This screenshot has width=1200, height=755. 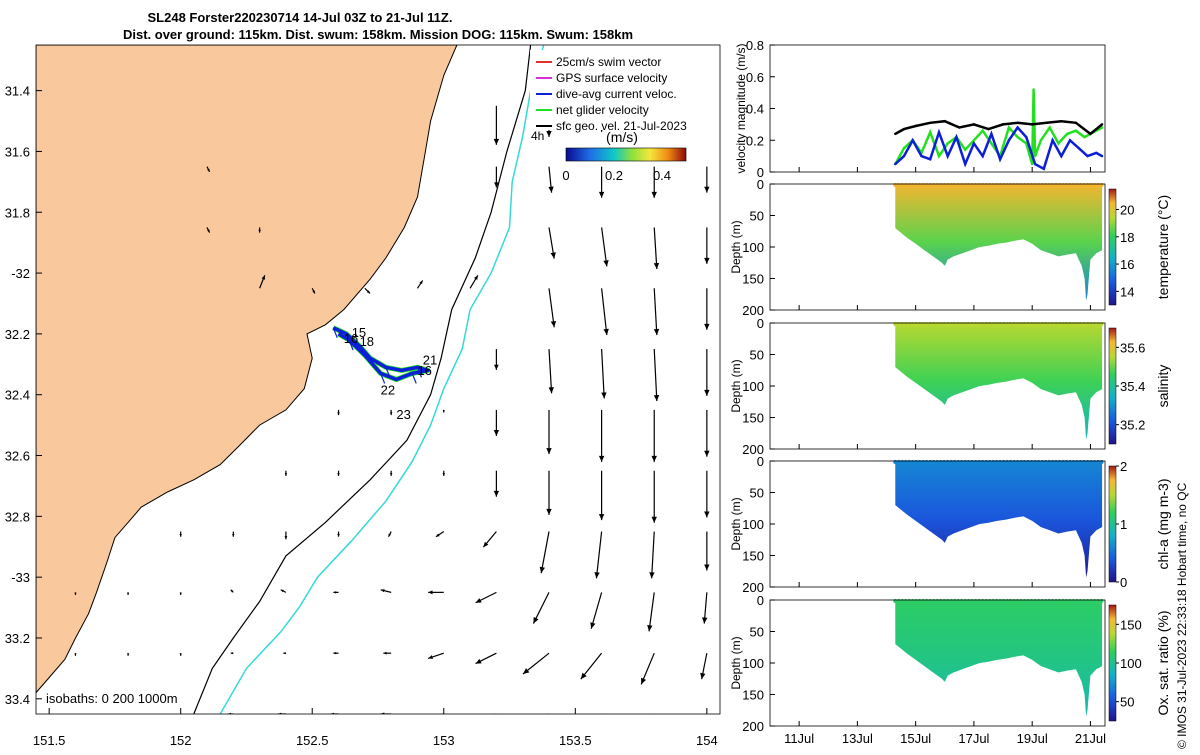 I want to click on speed-colorbar-label: (m/s), so click(x=622, y=137).